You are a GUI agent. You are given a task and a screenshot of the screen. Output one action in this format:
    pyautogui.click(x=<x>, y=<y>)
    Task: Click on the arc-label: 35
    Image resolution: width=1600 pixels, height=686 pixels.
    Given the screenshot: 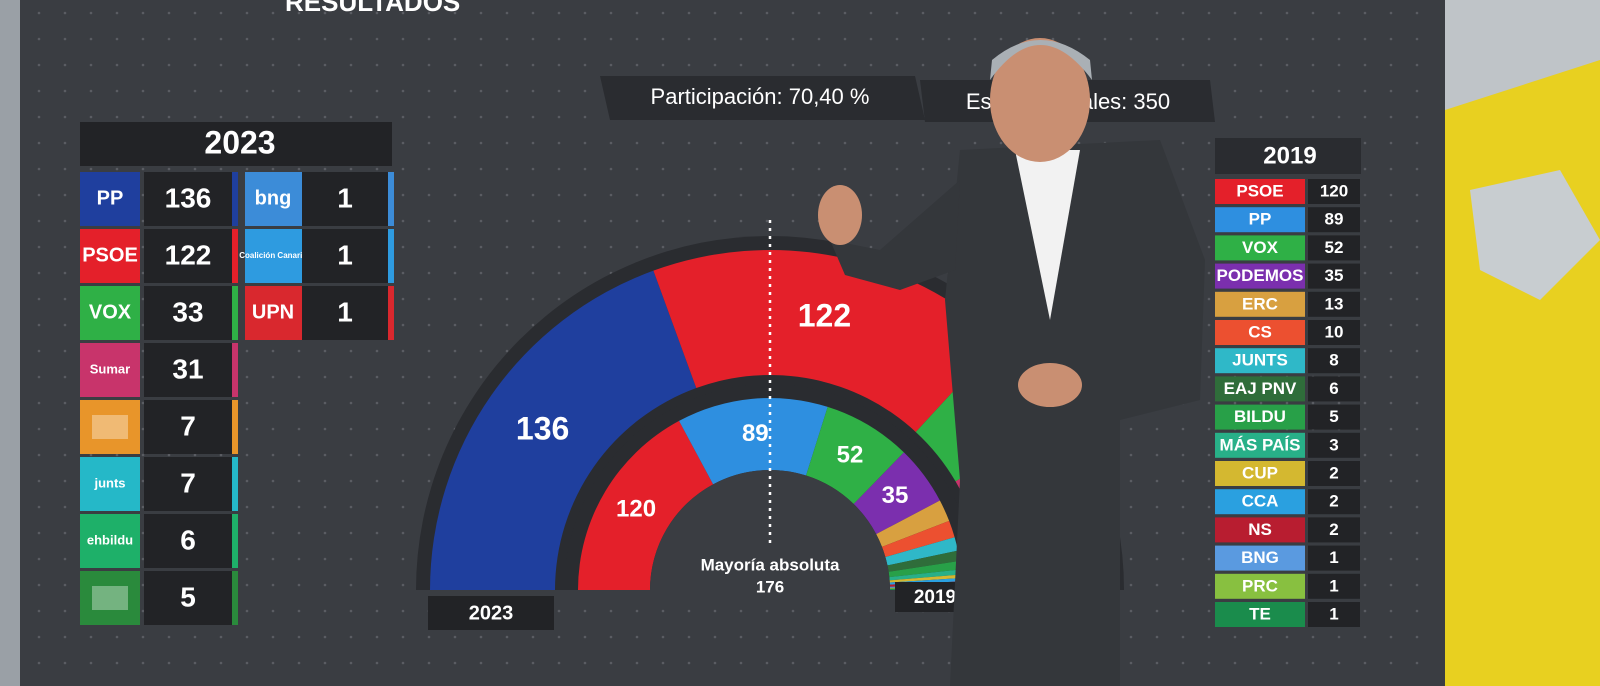 What is the action you would take?
    pyautogui.click(x=895, y=495)
    